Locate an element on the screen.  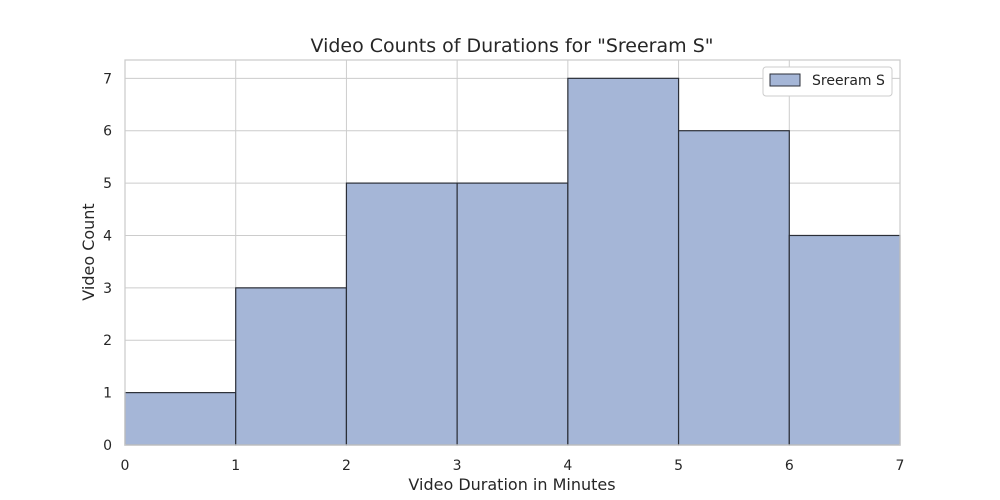
legend: Sreeram S is located at coordinates (827, 81).